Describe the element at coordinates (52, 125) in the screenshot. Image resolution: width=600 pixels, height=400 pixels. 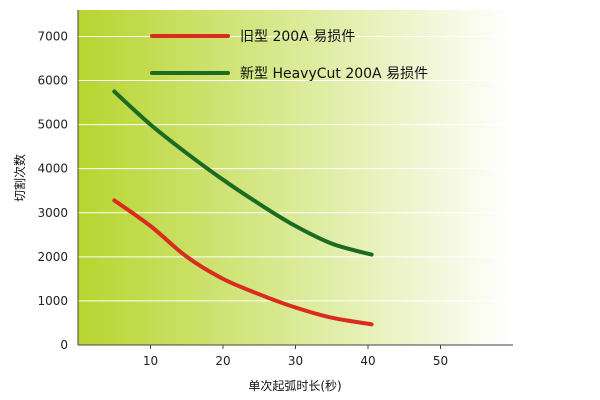
I see `y-tick-label-5000: 5000` at that location.